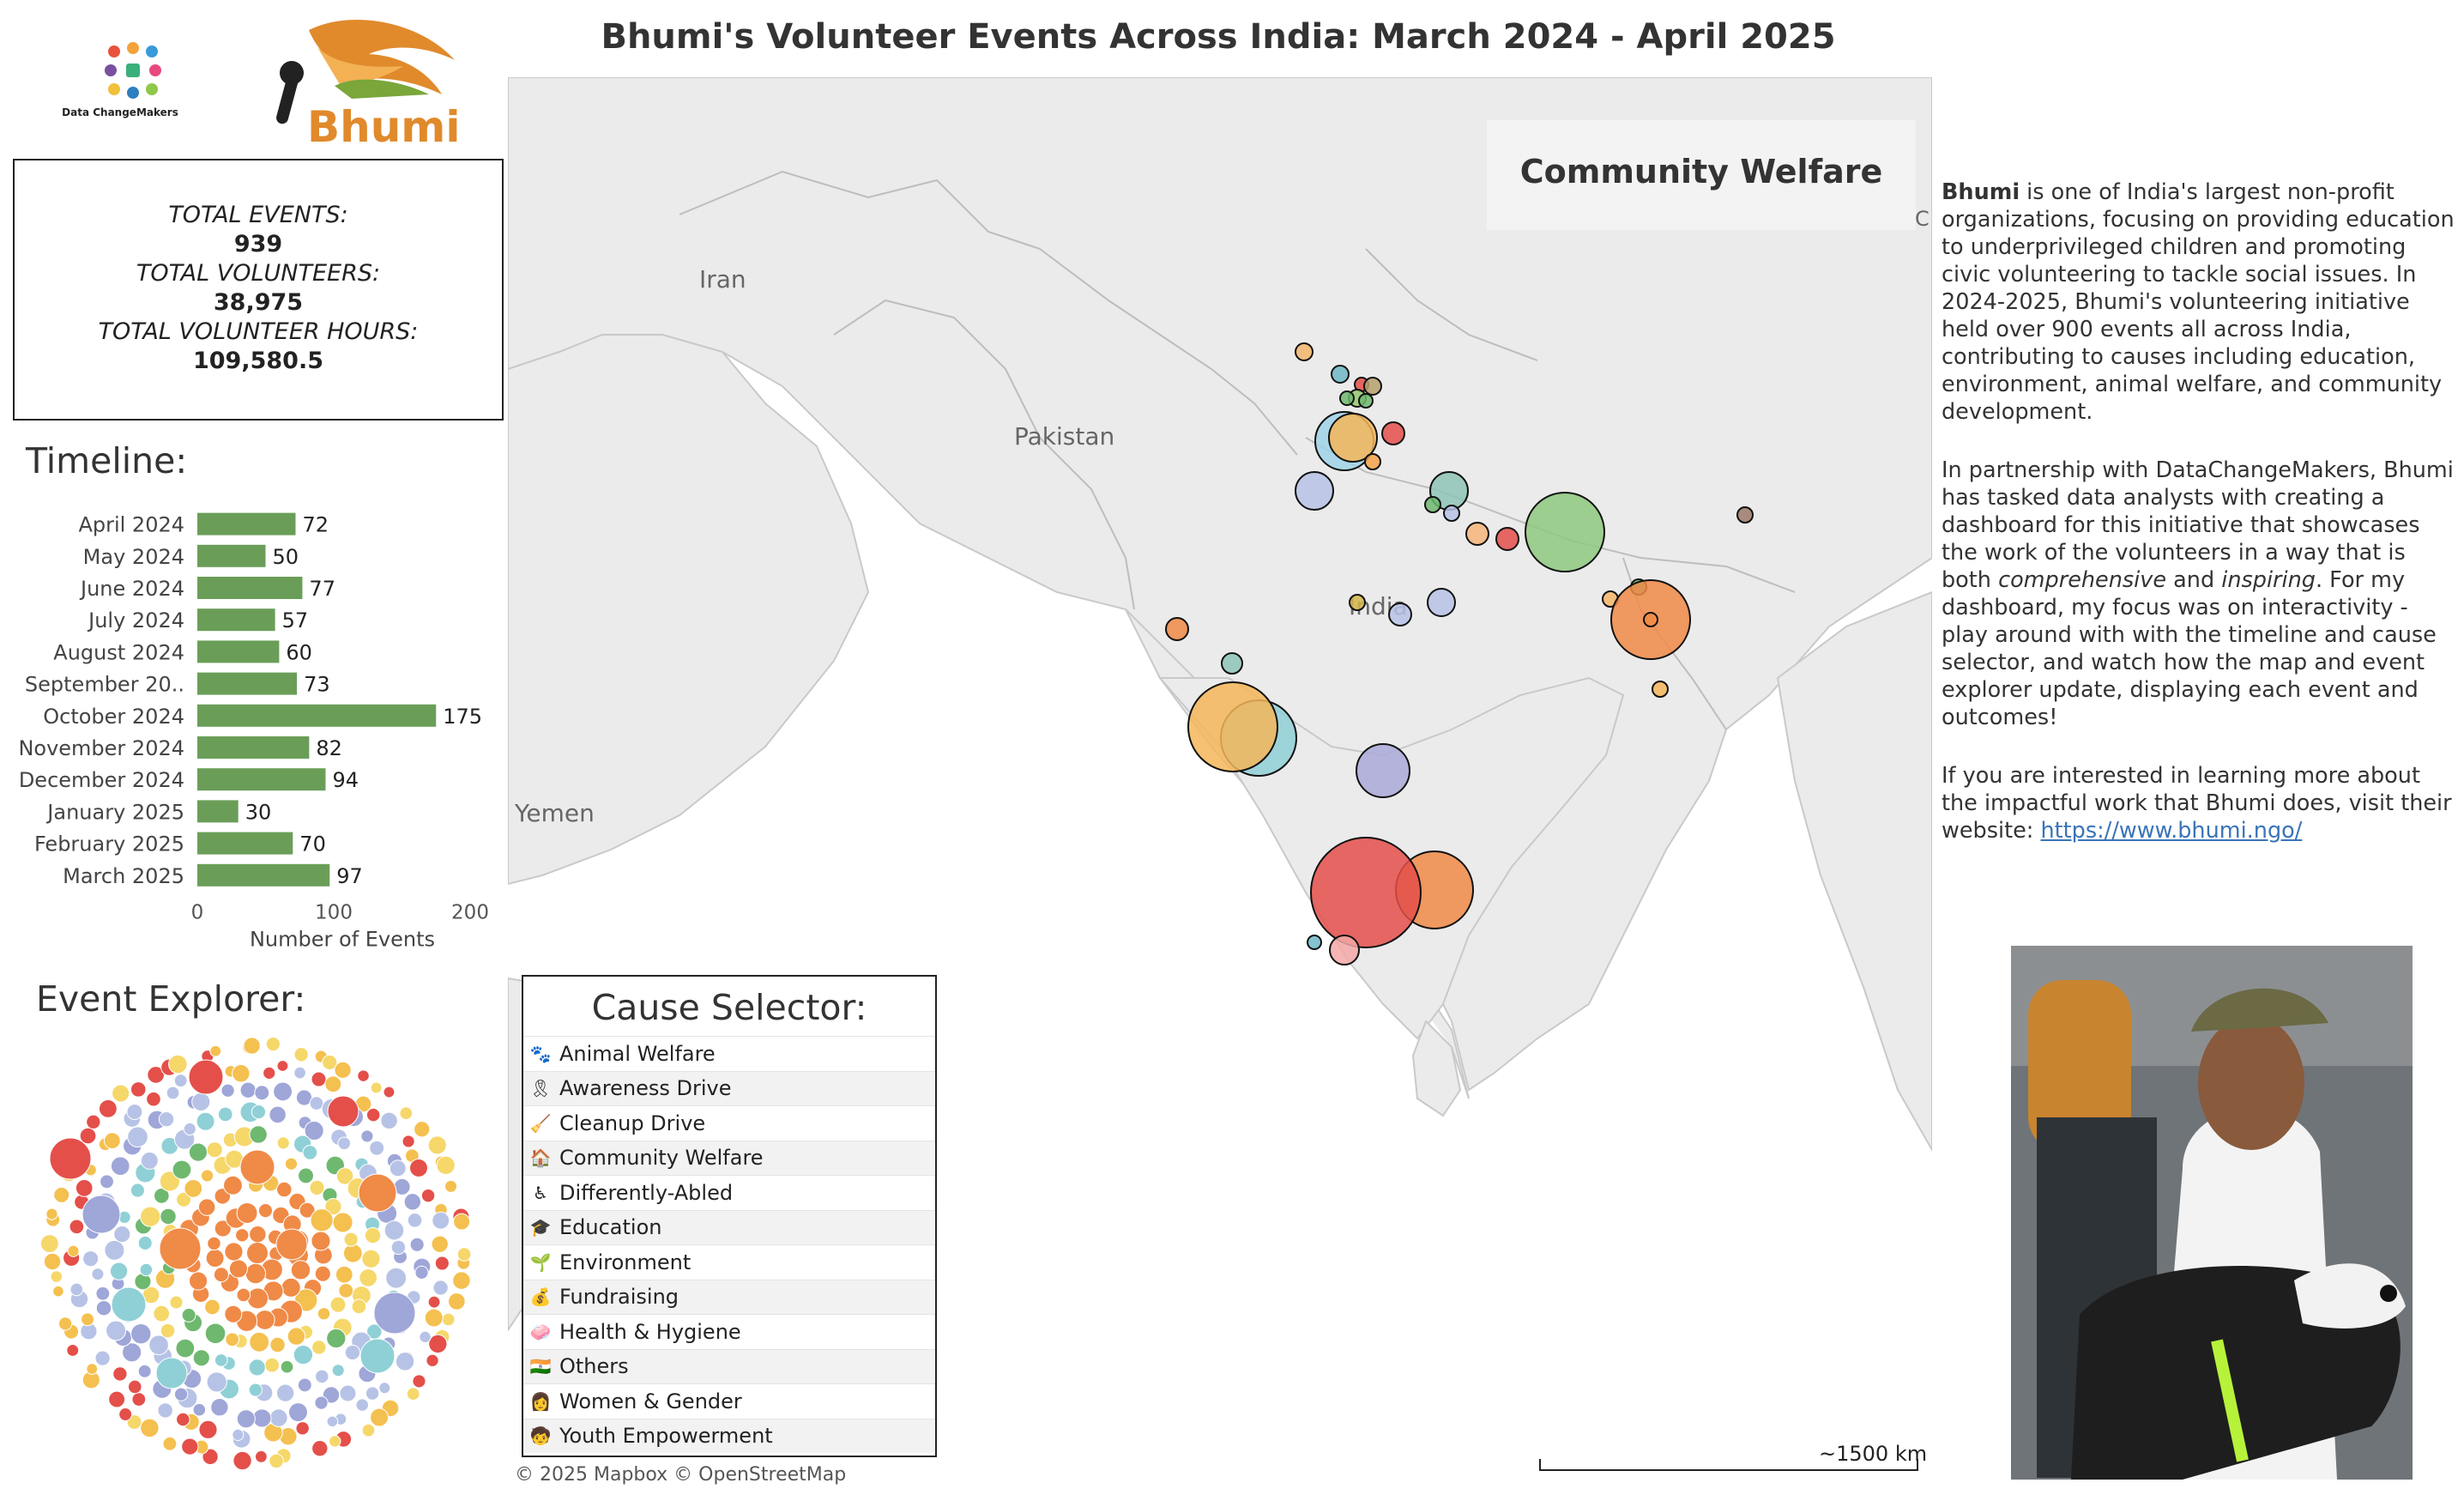  Describe the element at coordinates (729, 1123) in the screenshot. I see `cause-item-cleanup-drive: 🧹 Cleanup Drive` at that location.